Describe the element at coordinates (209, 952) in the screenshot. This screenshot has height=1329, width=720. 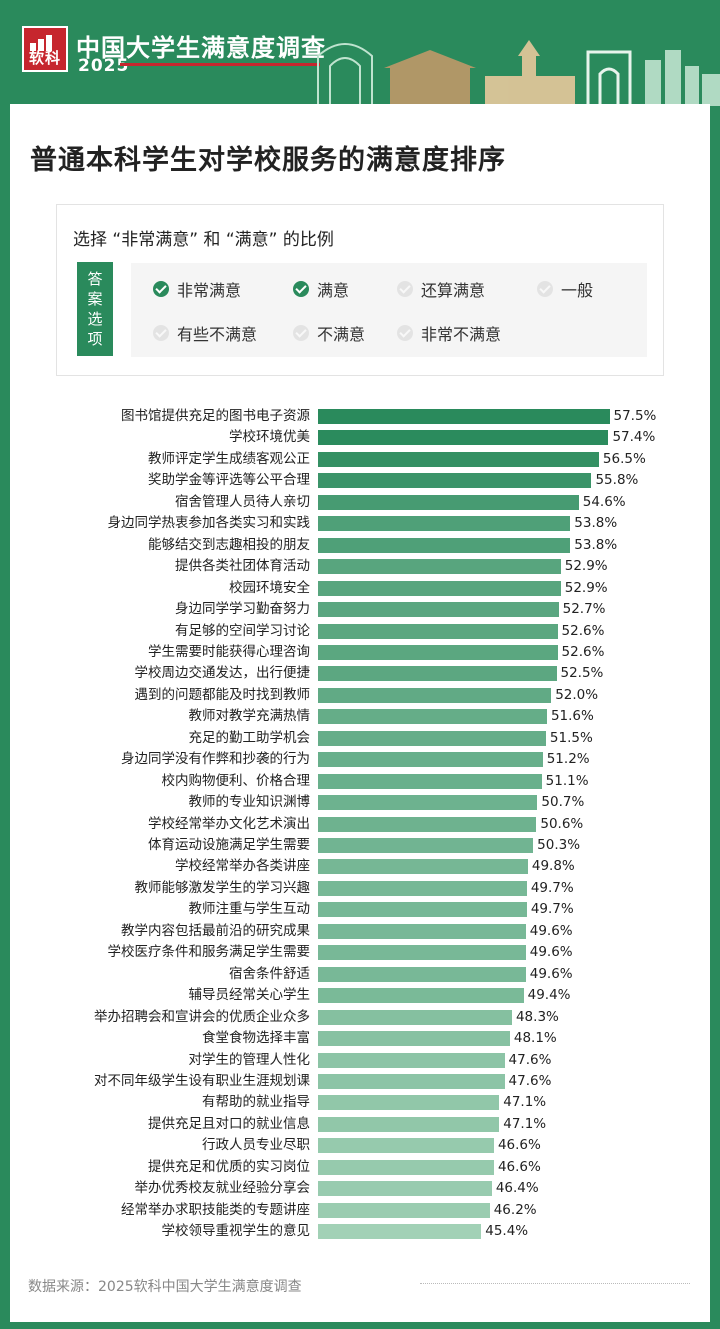
I see `category-label: 学校医疗条件和服务满足学生需要` at that location.